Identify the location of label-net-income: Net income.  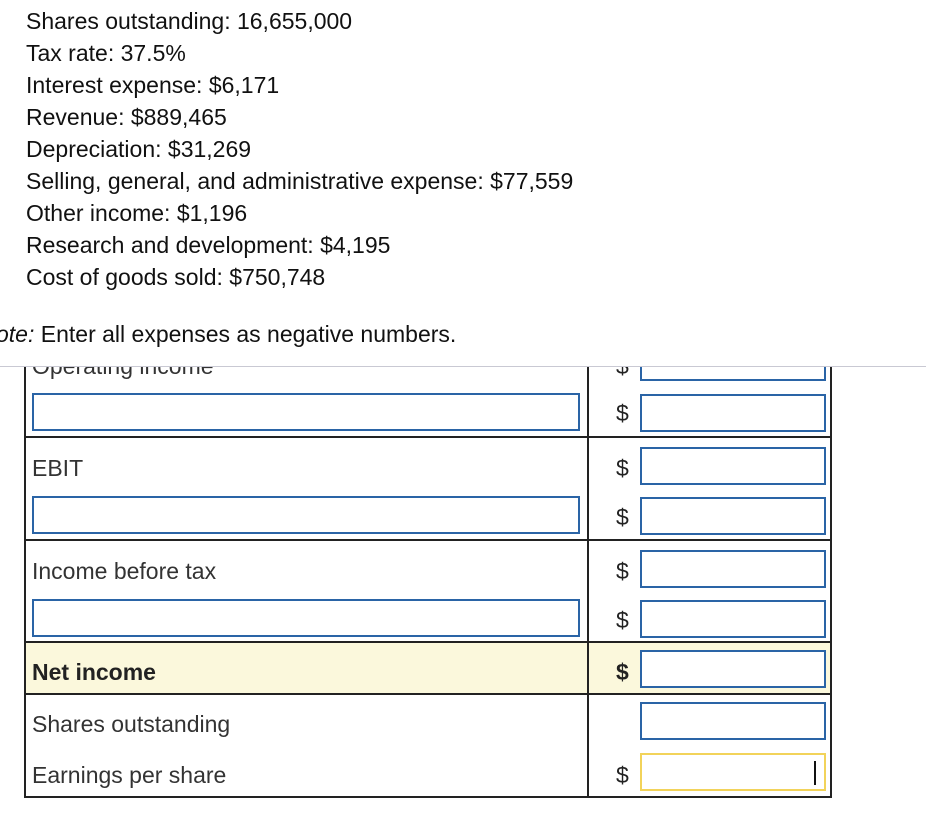
(94, 672).